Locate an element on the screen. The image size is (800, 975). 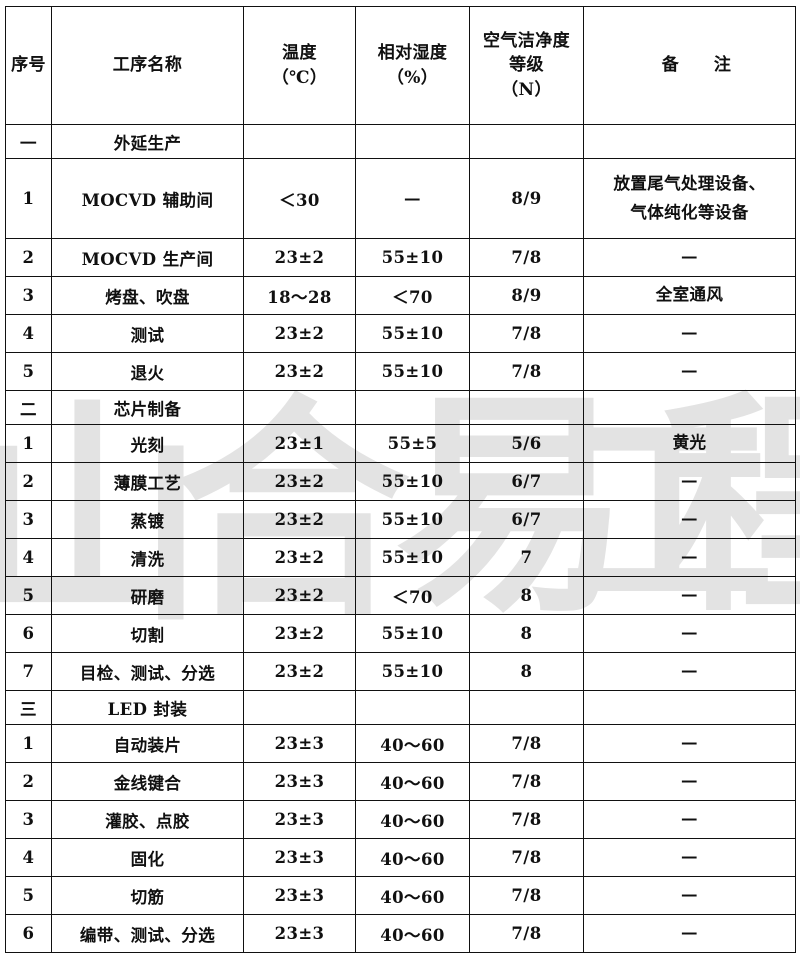
cell-cleanliness-class is located at coordinates (526, 707).